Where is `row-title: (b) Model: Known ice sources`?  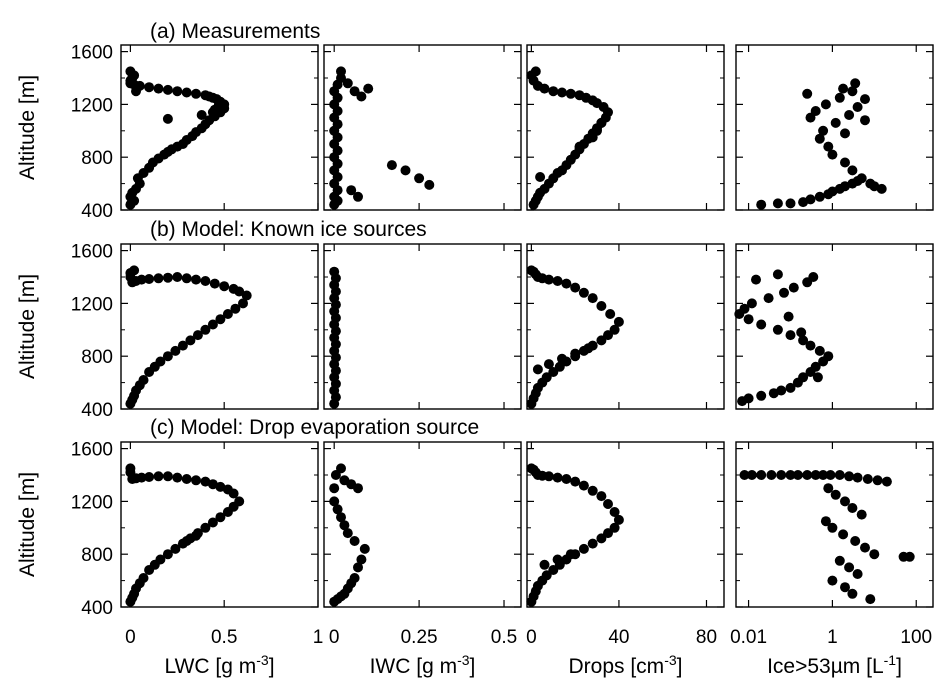 row-title: (b) Model: Known ice sources is located at coordinates (288, 229).